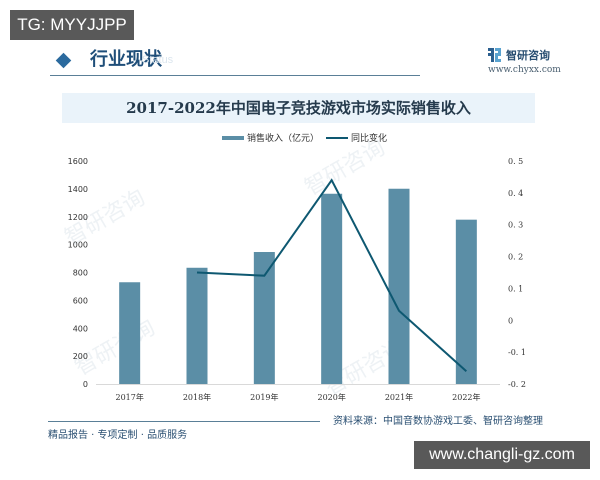 The height and width of the screenshot is (480, 600). Describe the element at coordinates (524, 70) in the screenshot. I see `brand-url: www.chyxx.com` at that location.